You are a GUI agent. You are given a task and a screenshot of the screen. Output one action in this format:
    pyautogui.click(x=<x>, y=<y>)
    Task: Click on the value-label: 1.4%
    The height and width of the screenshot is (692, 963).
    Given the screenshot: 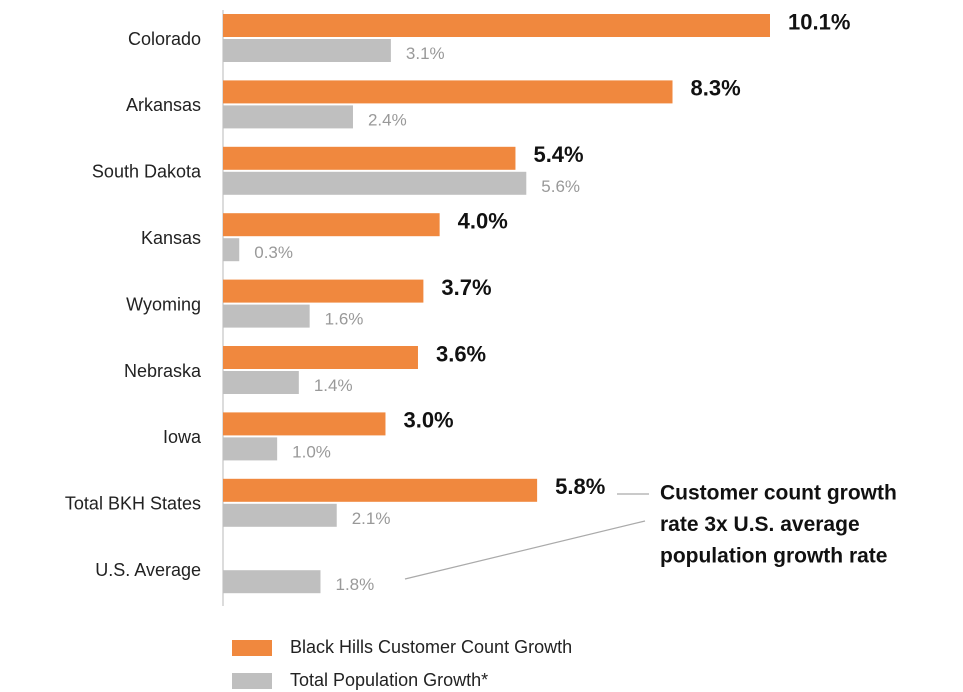 What is the action you would take?
    pyautogui.click(x=333, y=385)
    